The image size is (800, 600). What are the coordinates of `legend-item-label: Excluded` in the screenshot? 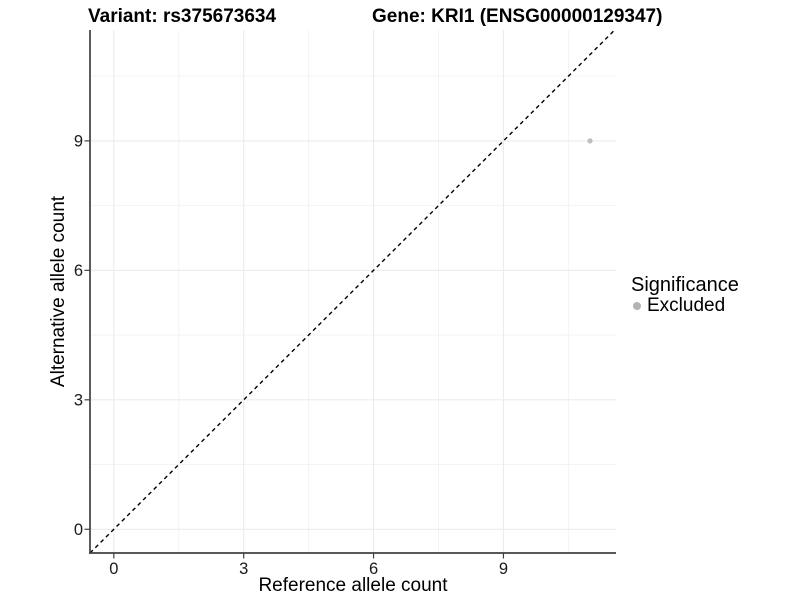 It's located at (686, 305).